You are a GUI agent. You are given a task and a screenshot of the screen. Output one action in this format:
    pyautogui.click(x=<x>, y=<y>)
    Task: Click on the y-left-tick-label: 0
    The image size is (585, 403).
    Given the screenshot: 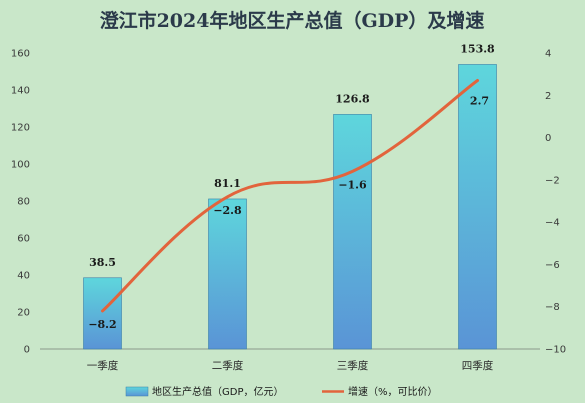 What is the action you would take?
    pyautogui.click(x=27, y=350)
    